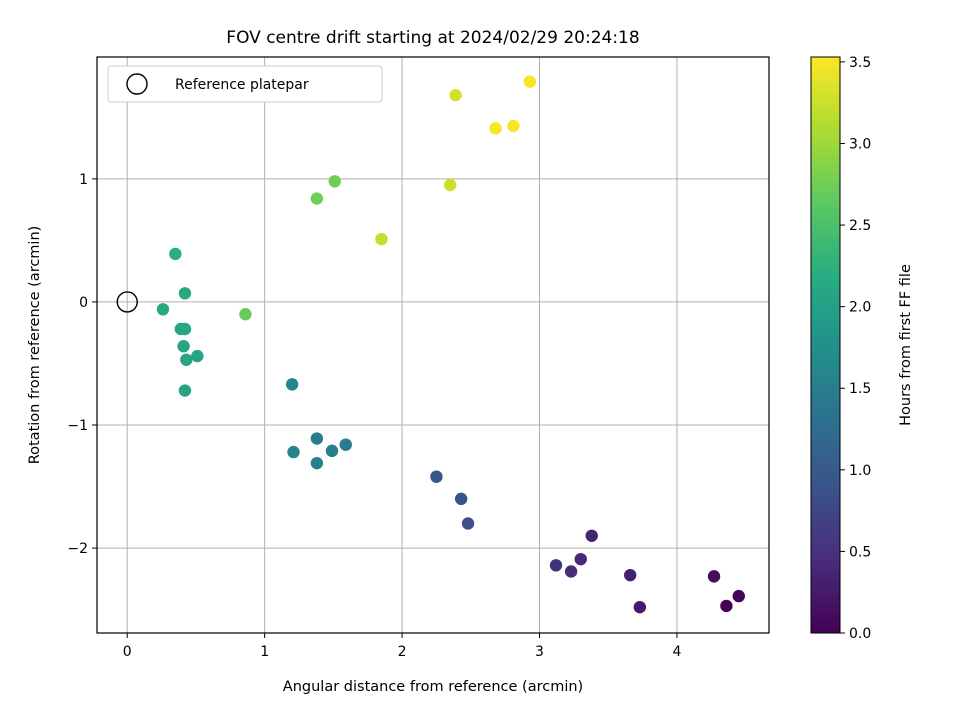  What do you see at coordinates (860, 552) in the screenshot?
I see `colorbar-tick-label: 0.5` at bounding box center [860, 552].